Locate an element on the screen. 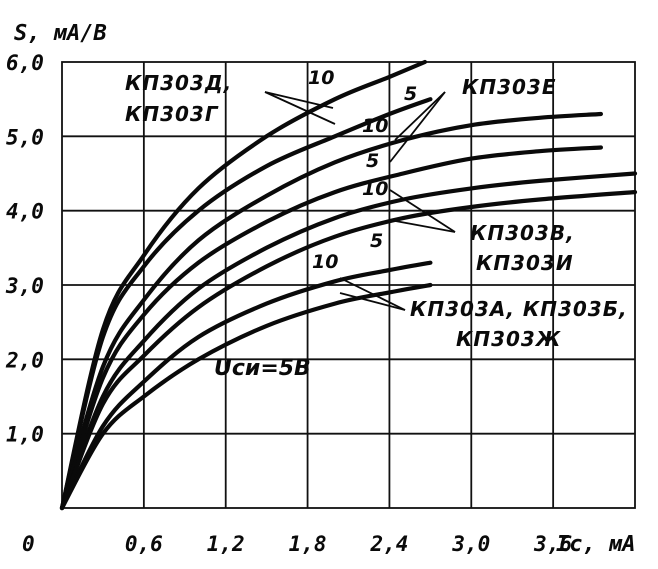  x-tick-label: 3,0 is located at coordinates (470, 544).